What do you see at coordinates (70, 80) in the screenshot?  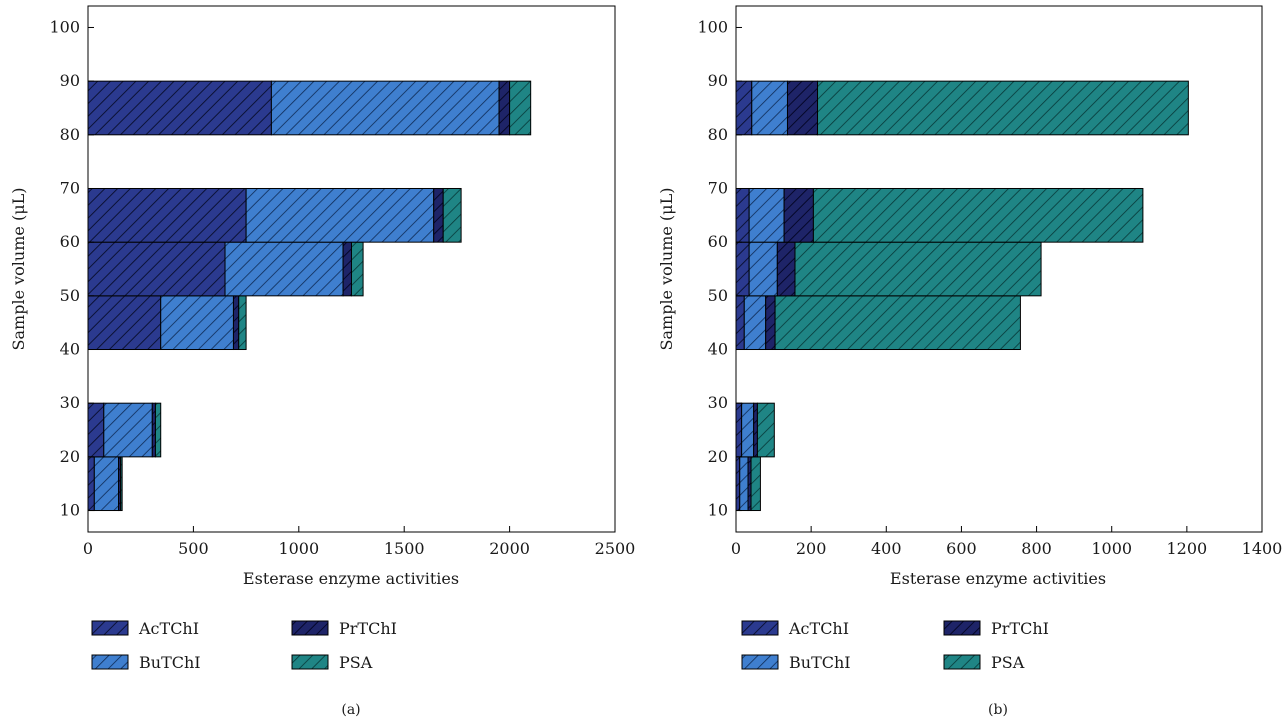 I see `panel-a-y-tick-label: 90` at bounding box center [70, 80].